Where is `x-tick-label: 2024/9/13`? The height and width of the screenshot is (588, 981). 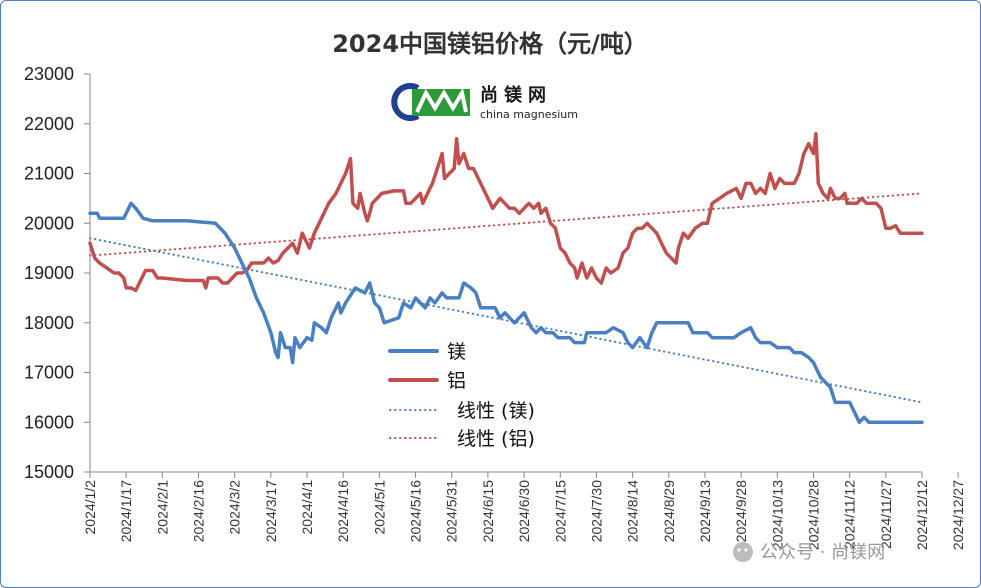 x-tick-label: 2024/9/13 is located at coordinates (705, 511).